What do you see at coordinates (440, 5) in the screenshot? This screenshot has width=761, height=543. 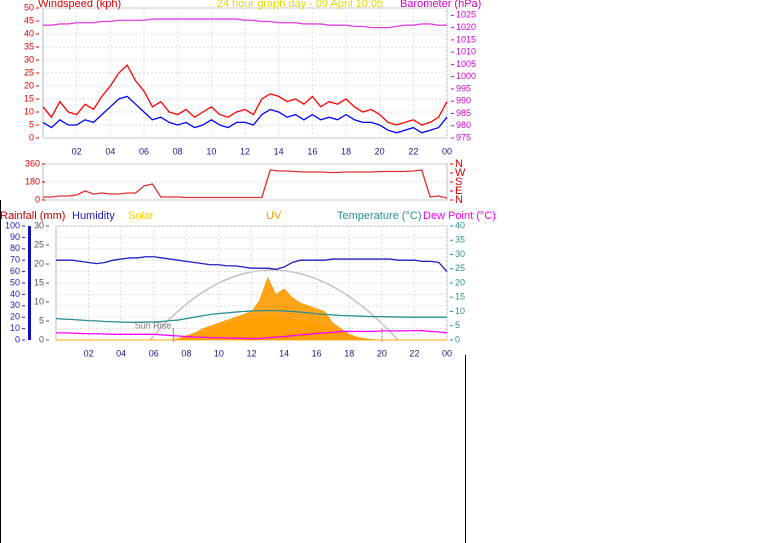 I see `axis-label: Barometer (hPa)` at bounding box center [440, 5].